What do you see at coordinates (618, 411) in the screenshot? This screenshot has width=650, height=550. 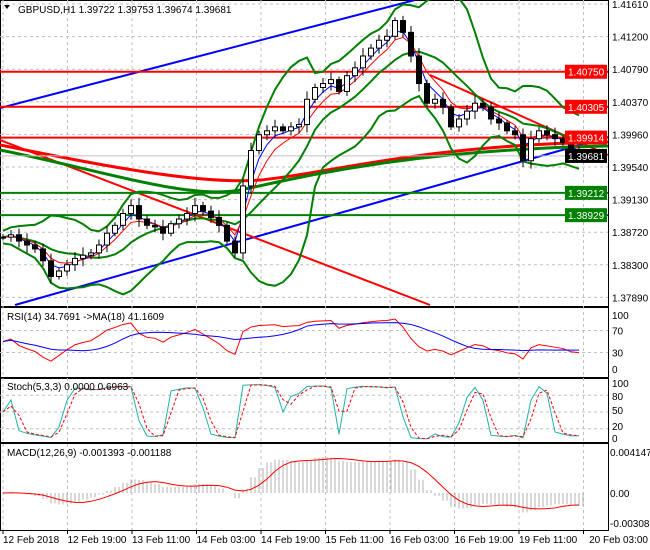 I see `stoch-tick: 50` at bounding box center [618, 411].